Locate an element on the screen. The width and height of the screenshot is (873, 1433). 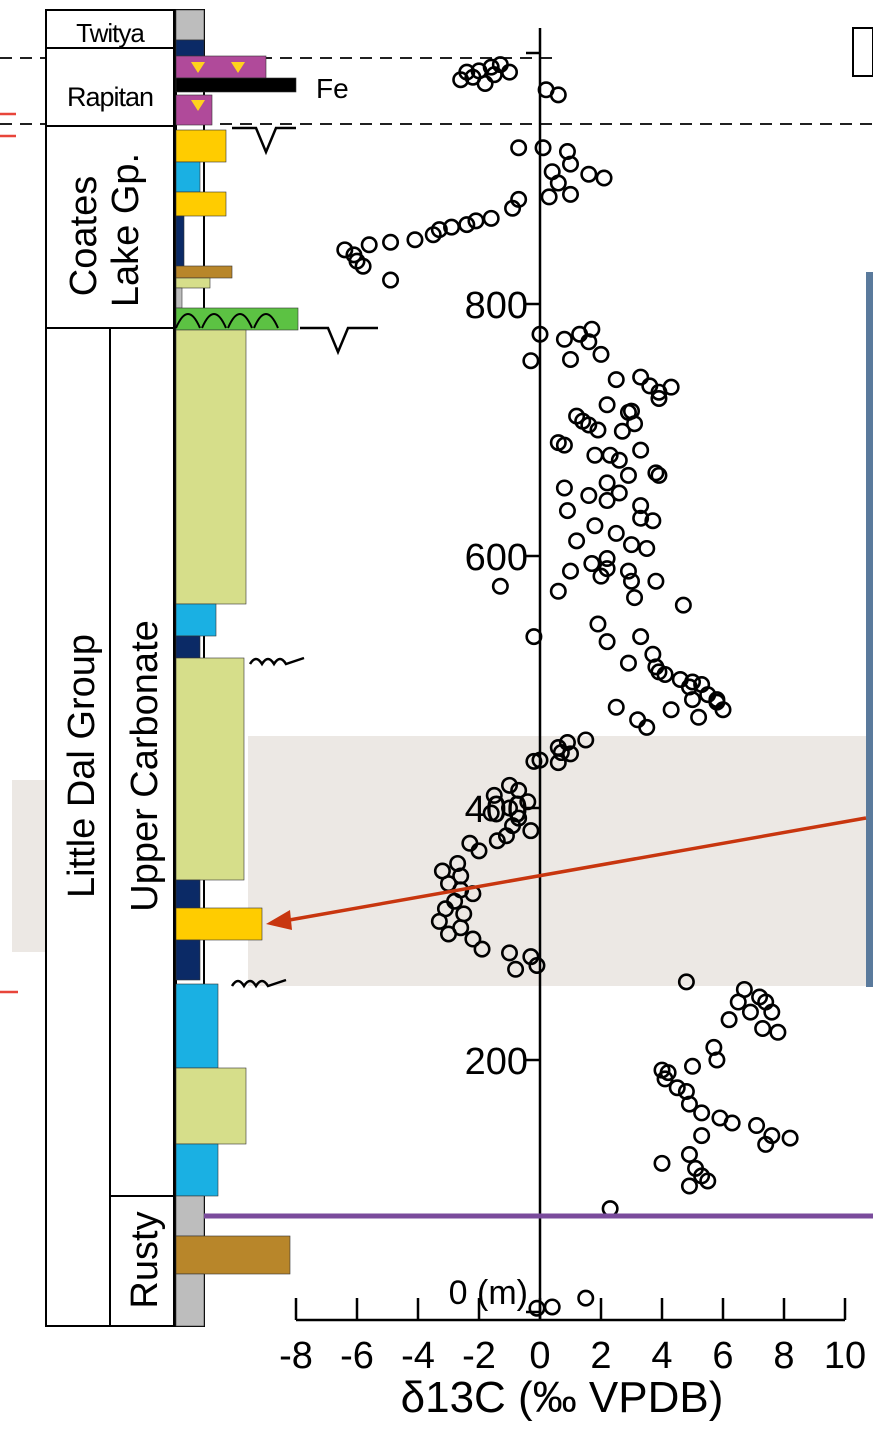
formation-label-coates-line1: Coates is located at coordinates (84, 236).